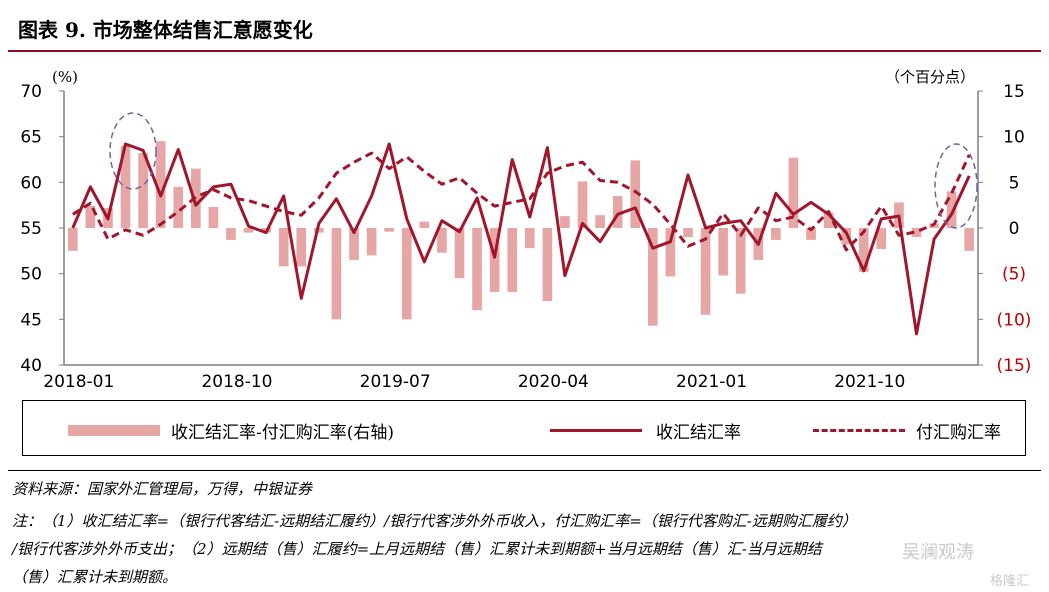 The image size is (1049, 592). Describe the element at coordinates (938, 552) in the screenshot. I see `watermark-wechat: 吴澜观涛` at that location.